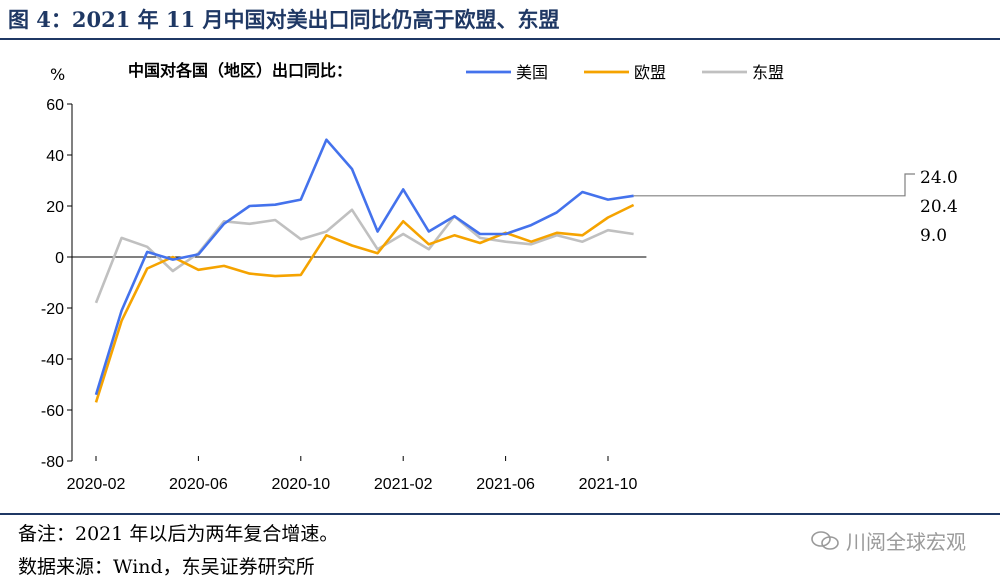 The width and height of the screenshot is (1000, 582). What do you see at coordinates (768, 72) in the screenshot?
I see `legend-label-东盟: 东盟` at bounding box center [768, 72].